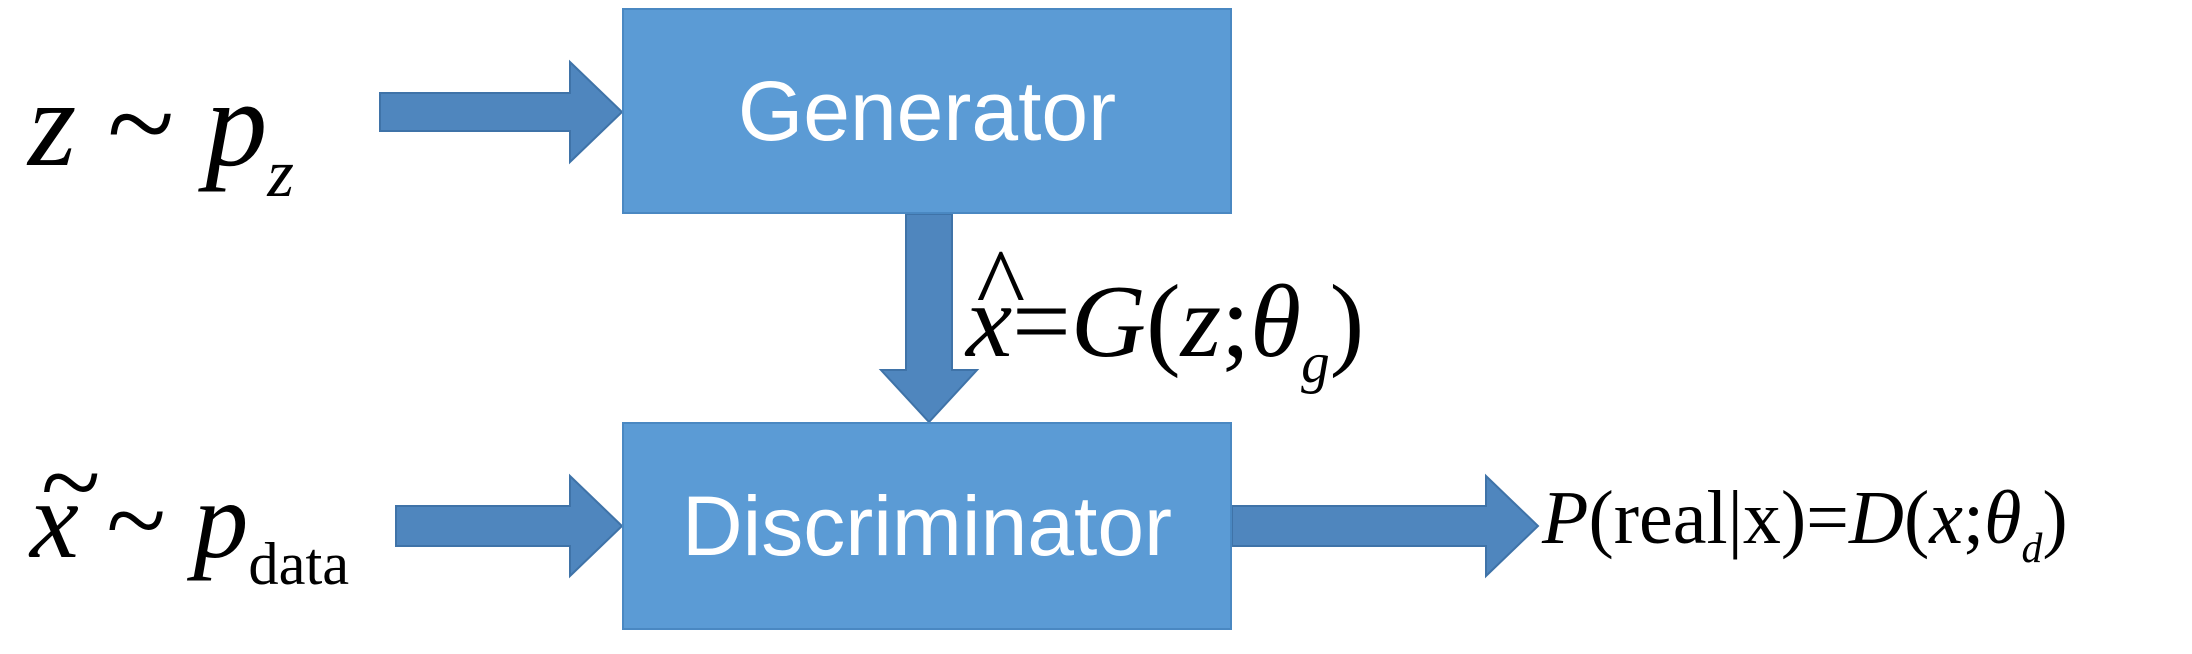  I want to click on noise-distribution: p, so click(236, 123).